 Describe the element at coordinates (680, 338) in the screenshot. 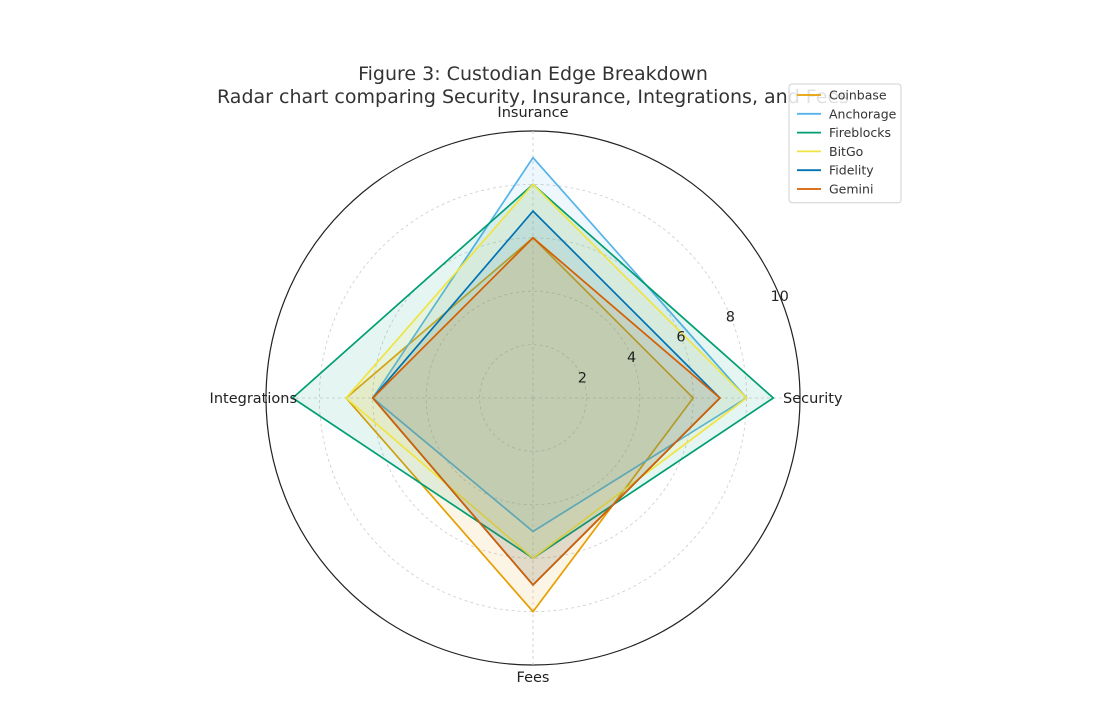

I see `tick-label: 6` at that location.